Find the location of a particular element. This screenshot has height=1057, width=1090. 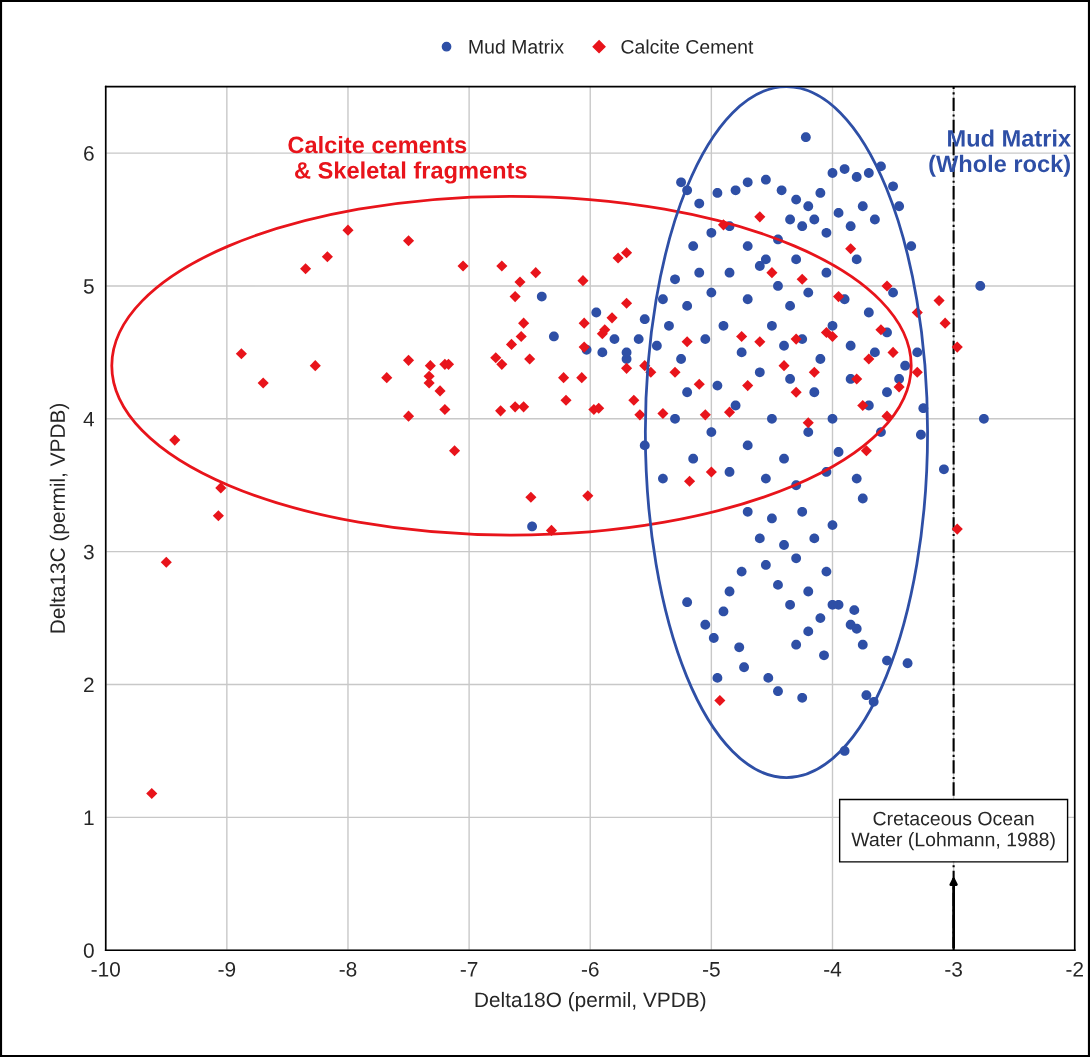

legend-label: Calcite Cement is located at coordinates (687, 46).